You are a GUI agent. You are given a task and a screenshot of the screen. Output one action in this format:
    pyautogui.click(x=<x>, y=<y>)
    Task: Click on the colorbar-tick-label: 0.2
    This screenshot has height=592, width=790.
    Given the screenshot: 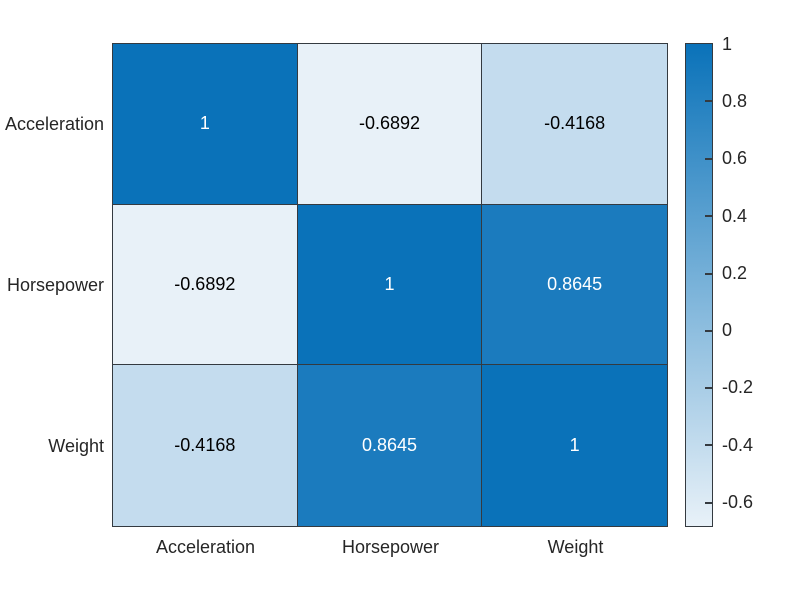 What is the action you would take?
    pyautogui.click(x=735, y=273)
    